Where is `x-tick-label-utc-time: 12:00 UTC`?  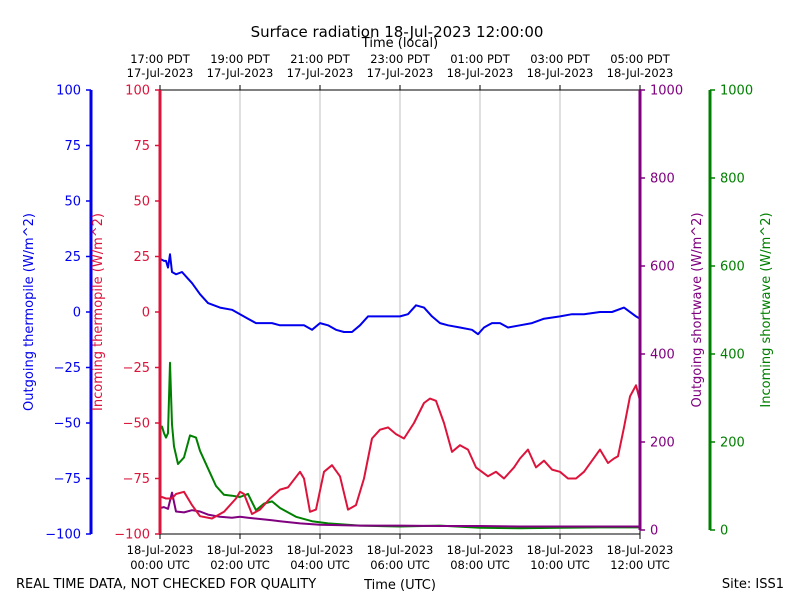 x-tick-label-utc-time: 12:00 UTC is located at coordinates (640, 565).